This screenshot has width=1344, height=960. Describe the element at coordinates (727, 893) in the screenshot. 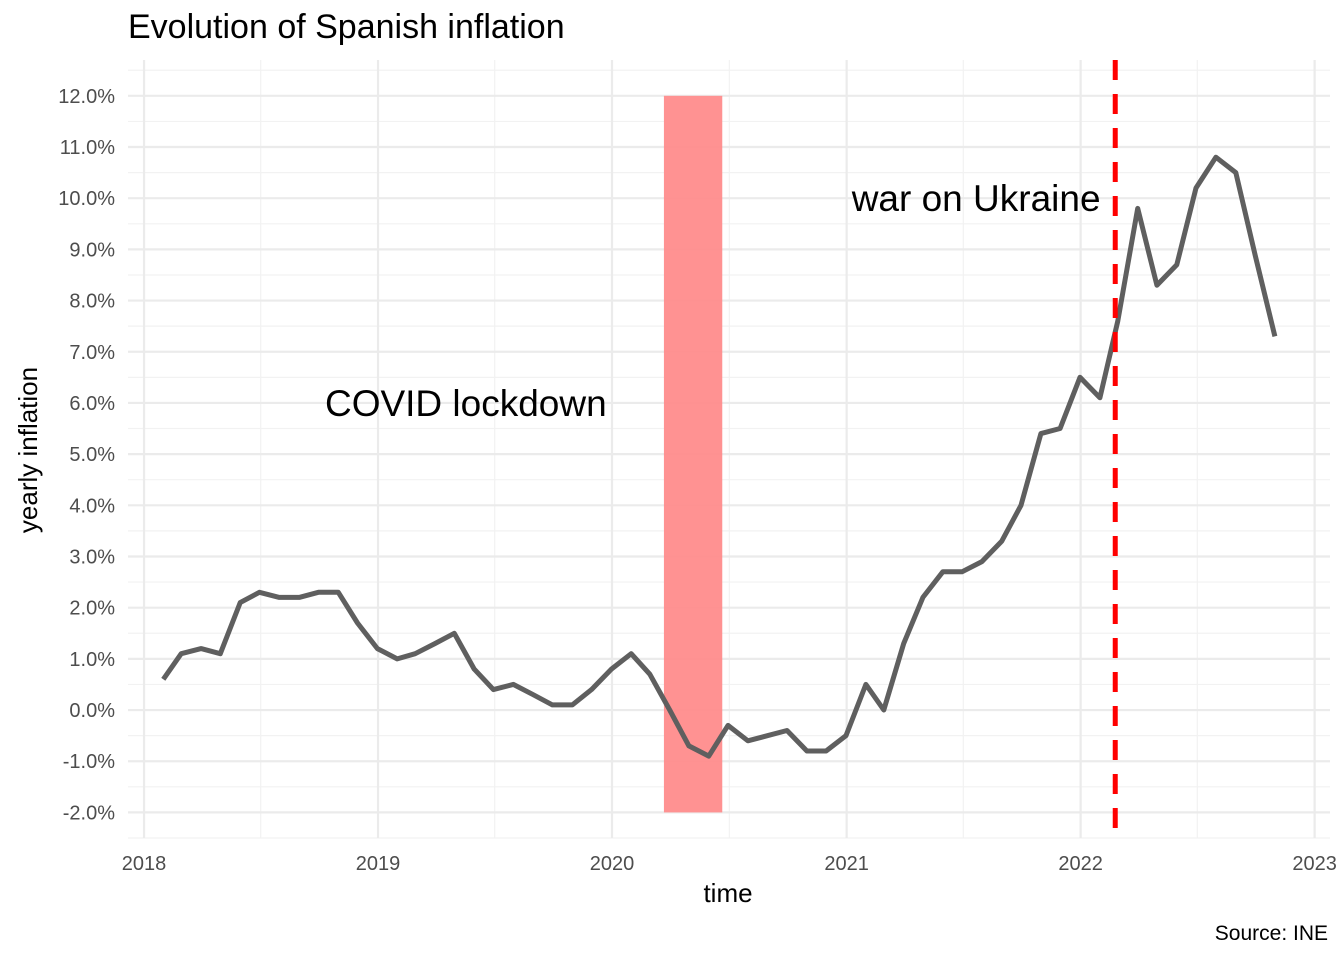

I see `x-axis-title: time` at that location.